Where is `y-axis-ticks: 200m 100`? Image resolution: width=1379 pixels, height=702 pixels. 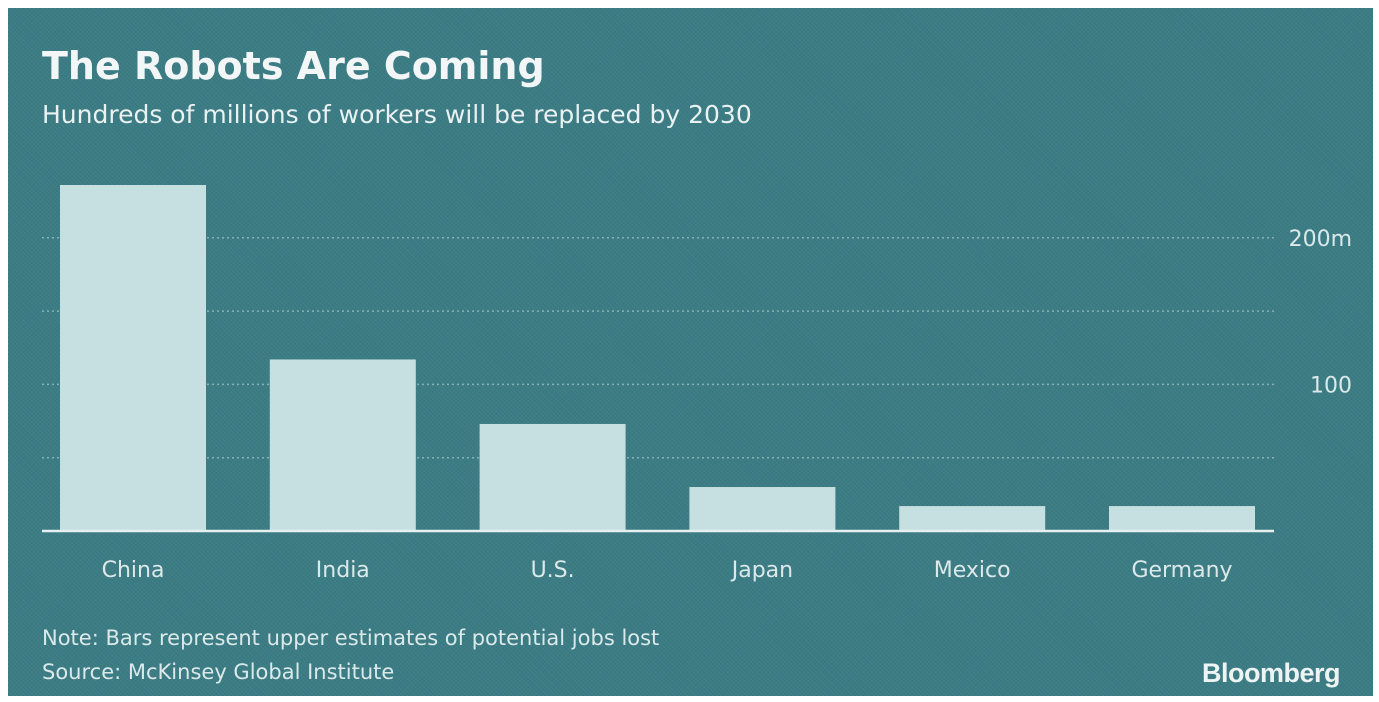 y-axis-ticks: 200m 100 is located at coordinates (1320, 313).